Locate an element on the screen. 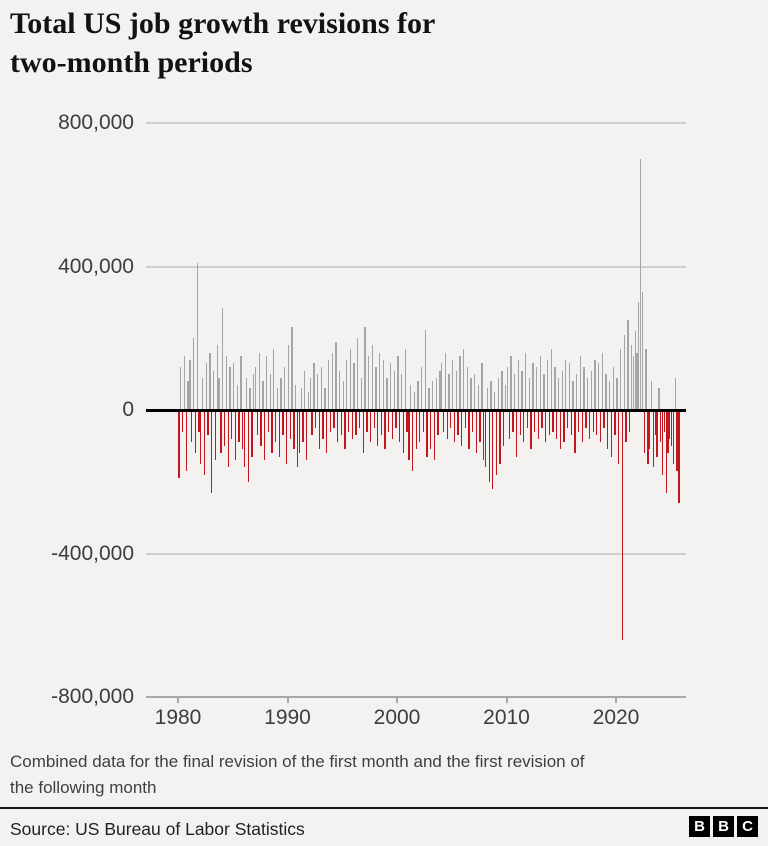  bbc-logo-letter-b2: B is located at coordinates (723, 826).